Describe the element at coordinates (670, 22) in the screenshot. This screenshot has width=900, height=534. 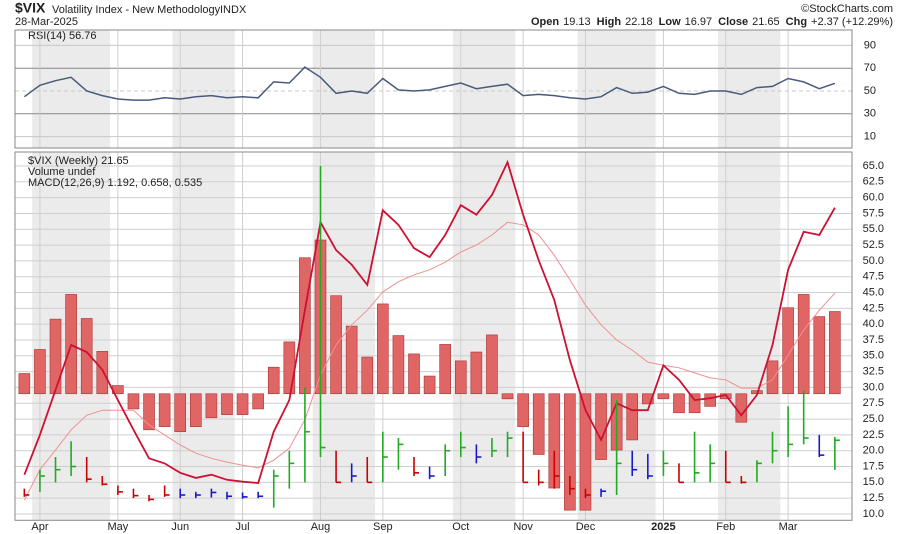
I see `quote-label: Low` at that location.